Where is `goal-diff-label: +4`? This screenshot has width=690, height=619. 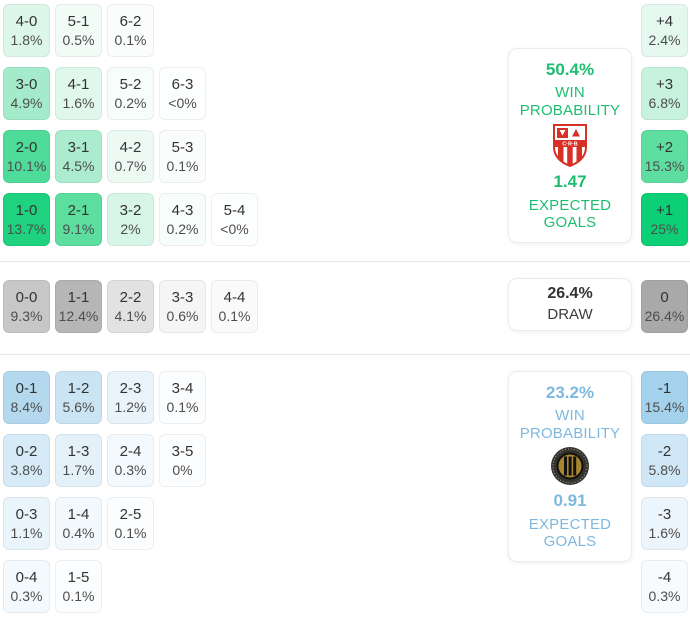
goal-diff-label: +4 is located at coordinates (664, 21).